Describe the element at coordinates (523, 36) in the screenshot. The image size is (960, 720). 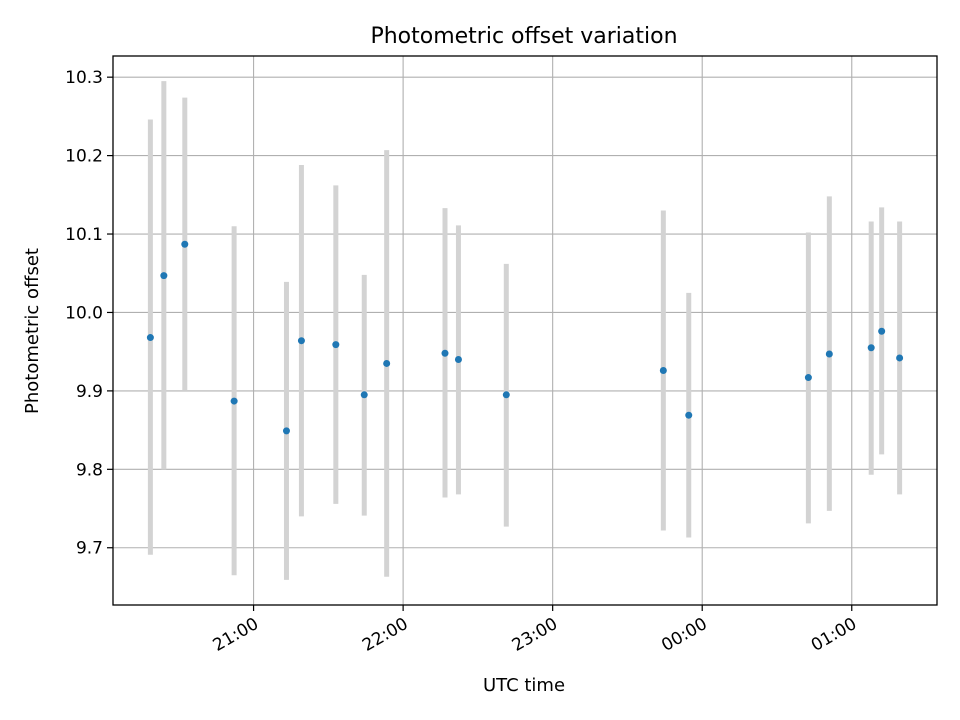
I see `chart-title: Photometric offset variation` at that location.